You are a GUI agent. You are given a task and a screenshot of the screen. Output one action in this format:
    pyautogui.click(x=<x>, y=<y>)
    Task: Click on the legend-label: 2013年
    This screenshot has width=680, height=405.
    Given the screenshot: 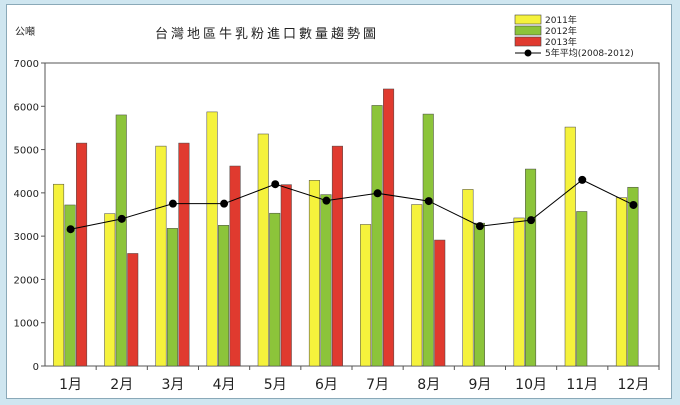 What is the action you would take?
    pyautogui.click(x=561, y=42)
    